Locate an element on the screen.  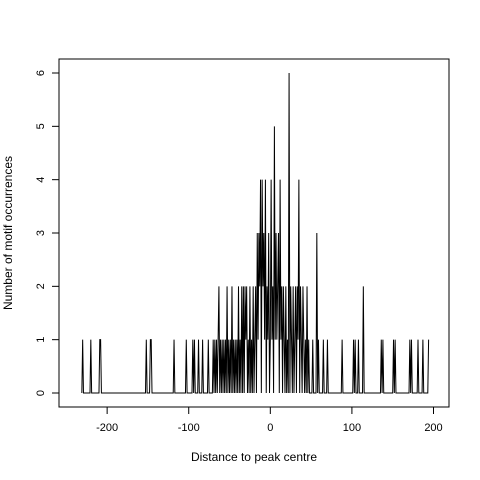
y-tick-label: 0 is located at coordinates (41, 393).